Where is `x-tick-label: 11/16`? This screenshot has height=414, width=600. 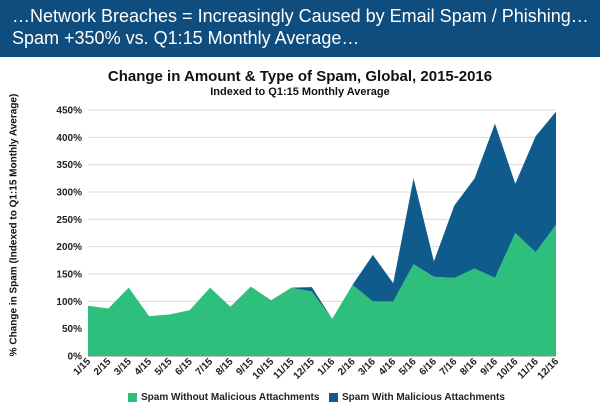 x-tick-label: 11/16 is located at coordinates (528, 368).